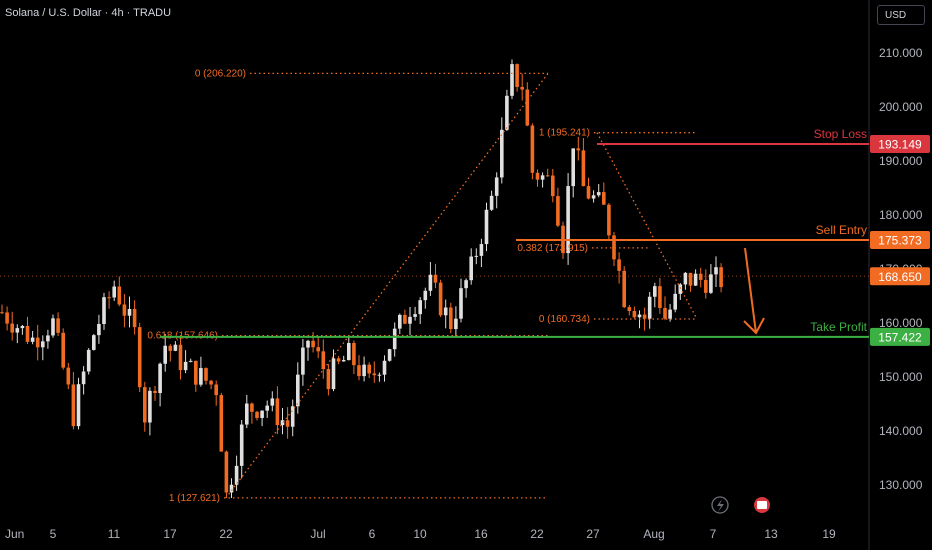  Describe the element at coordinates (901, 323) in the screenshot. I see `price-tick-label: 160.000` at that location.